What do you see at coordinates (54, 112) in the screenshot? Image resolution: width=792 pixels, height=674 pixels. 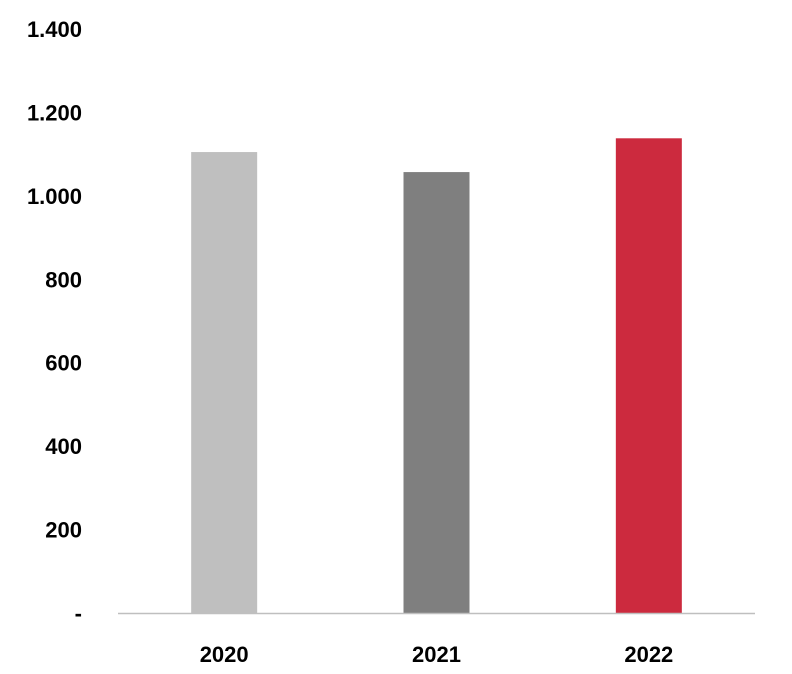 I see `y-tick-label: 1.200` at bounding box center [54, 112].